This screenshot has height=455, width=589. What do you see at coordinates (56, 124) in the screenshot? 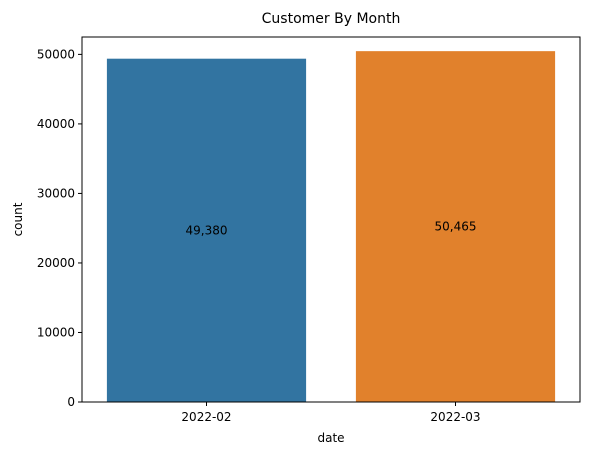
I see `y-tick-label: 40000` at bounding box center [56, 124].